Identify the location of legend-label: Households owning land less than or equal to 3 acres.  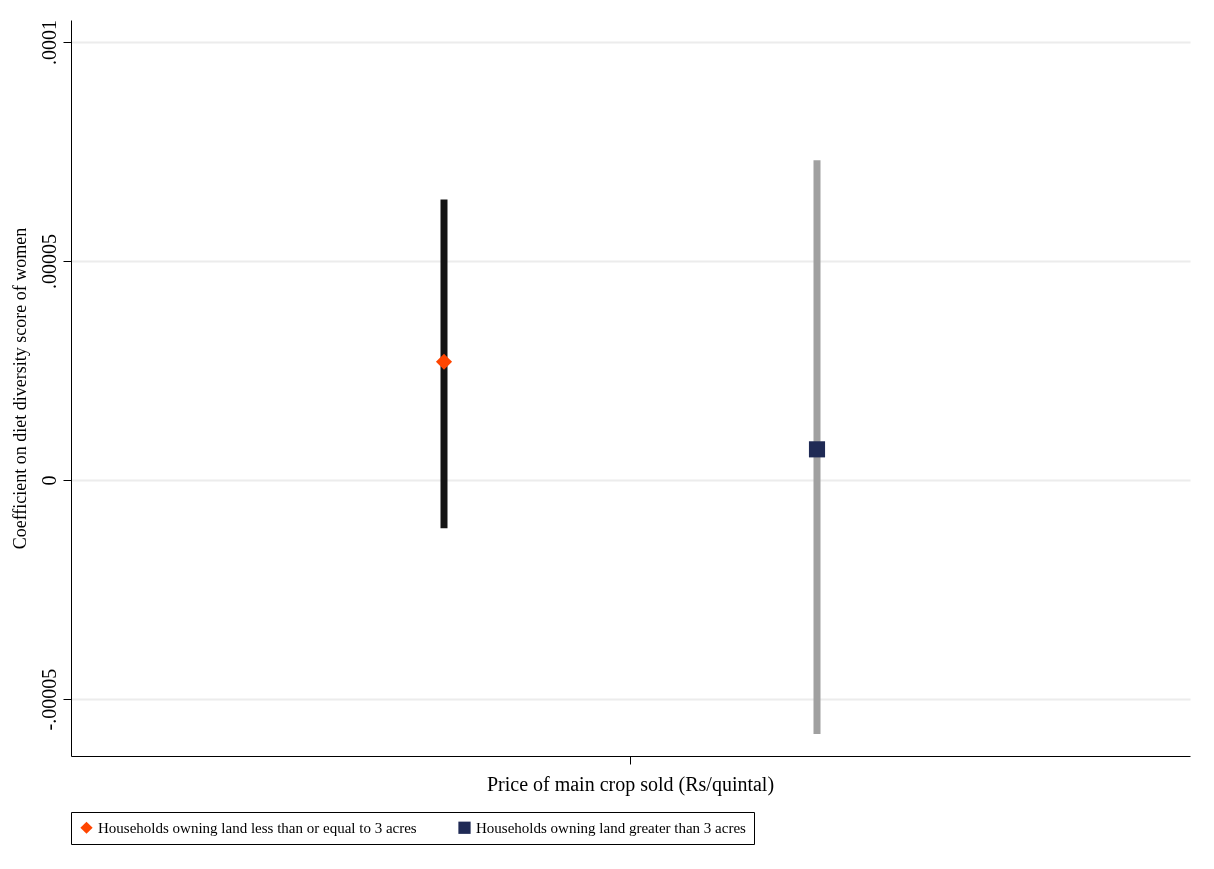
(257, 827).